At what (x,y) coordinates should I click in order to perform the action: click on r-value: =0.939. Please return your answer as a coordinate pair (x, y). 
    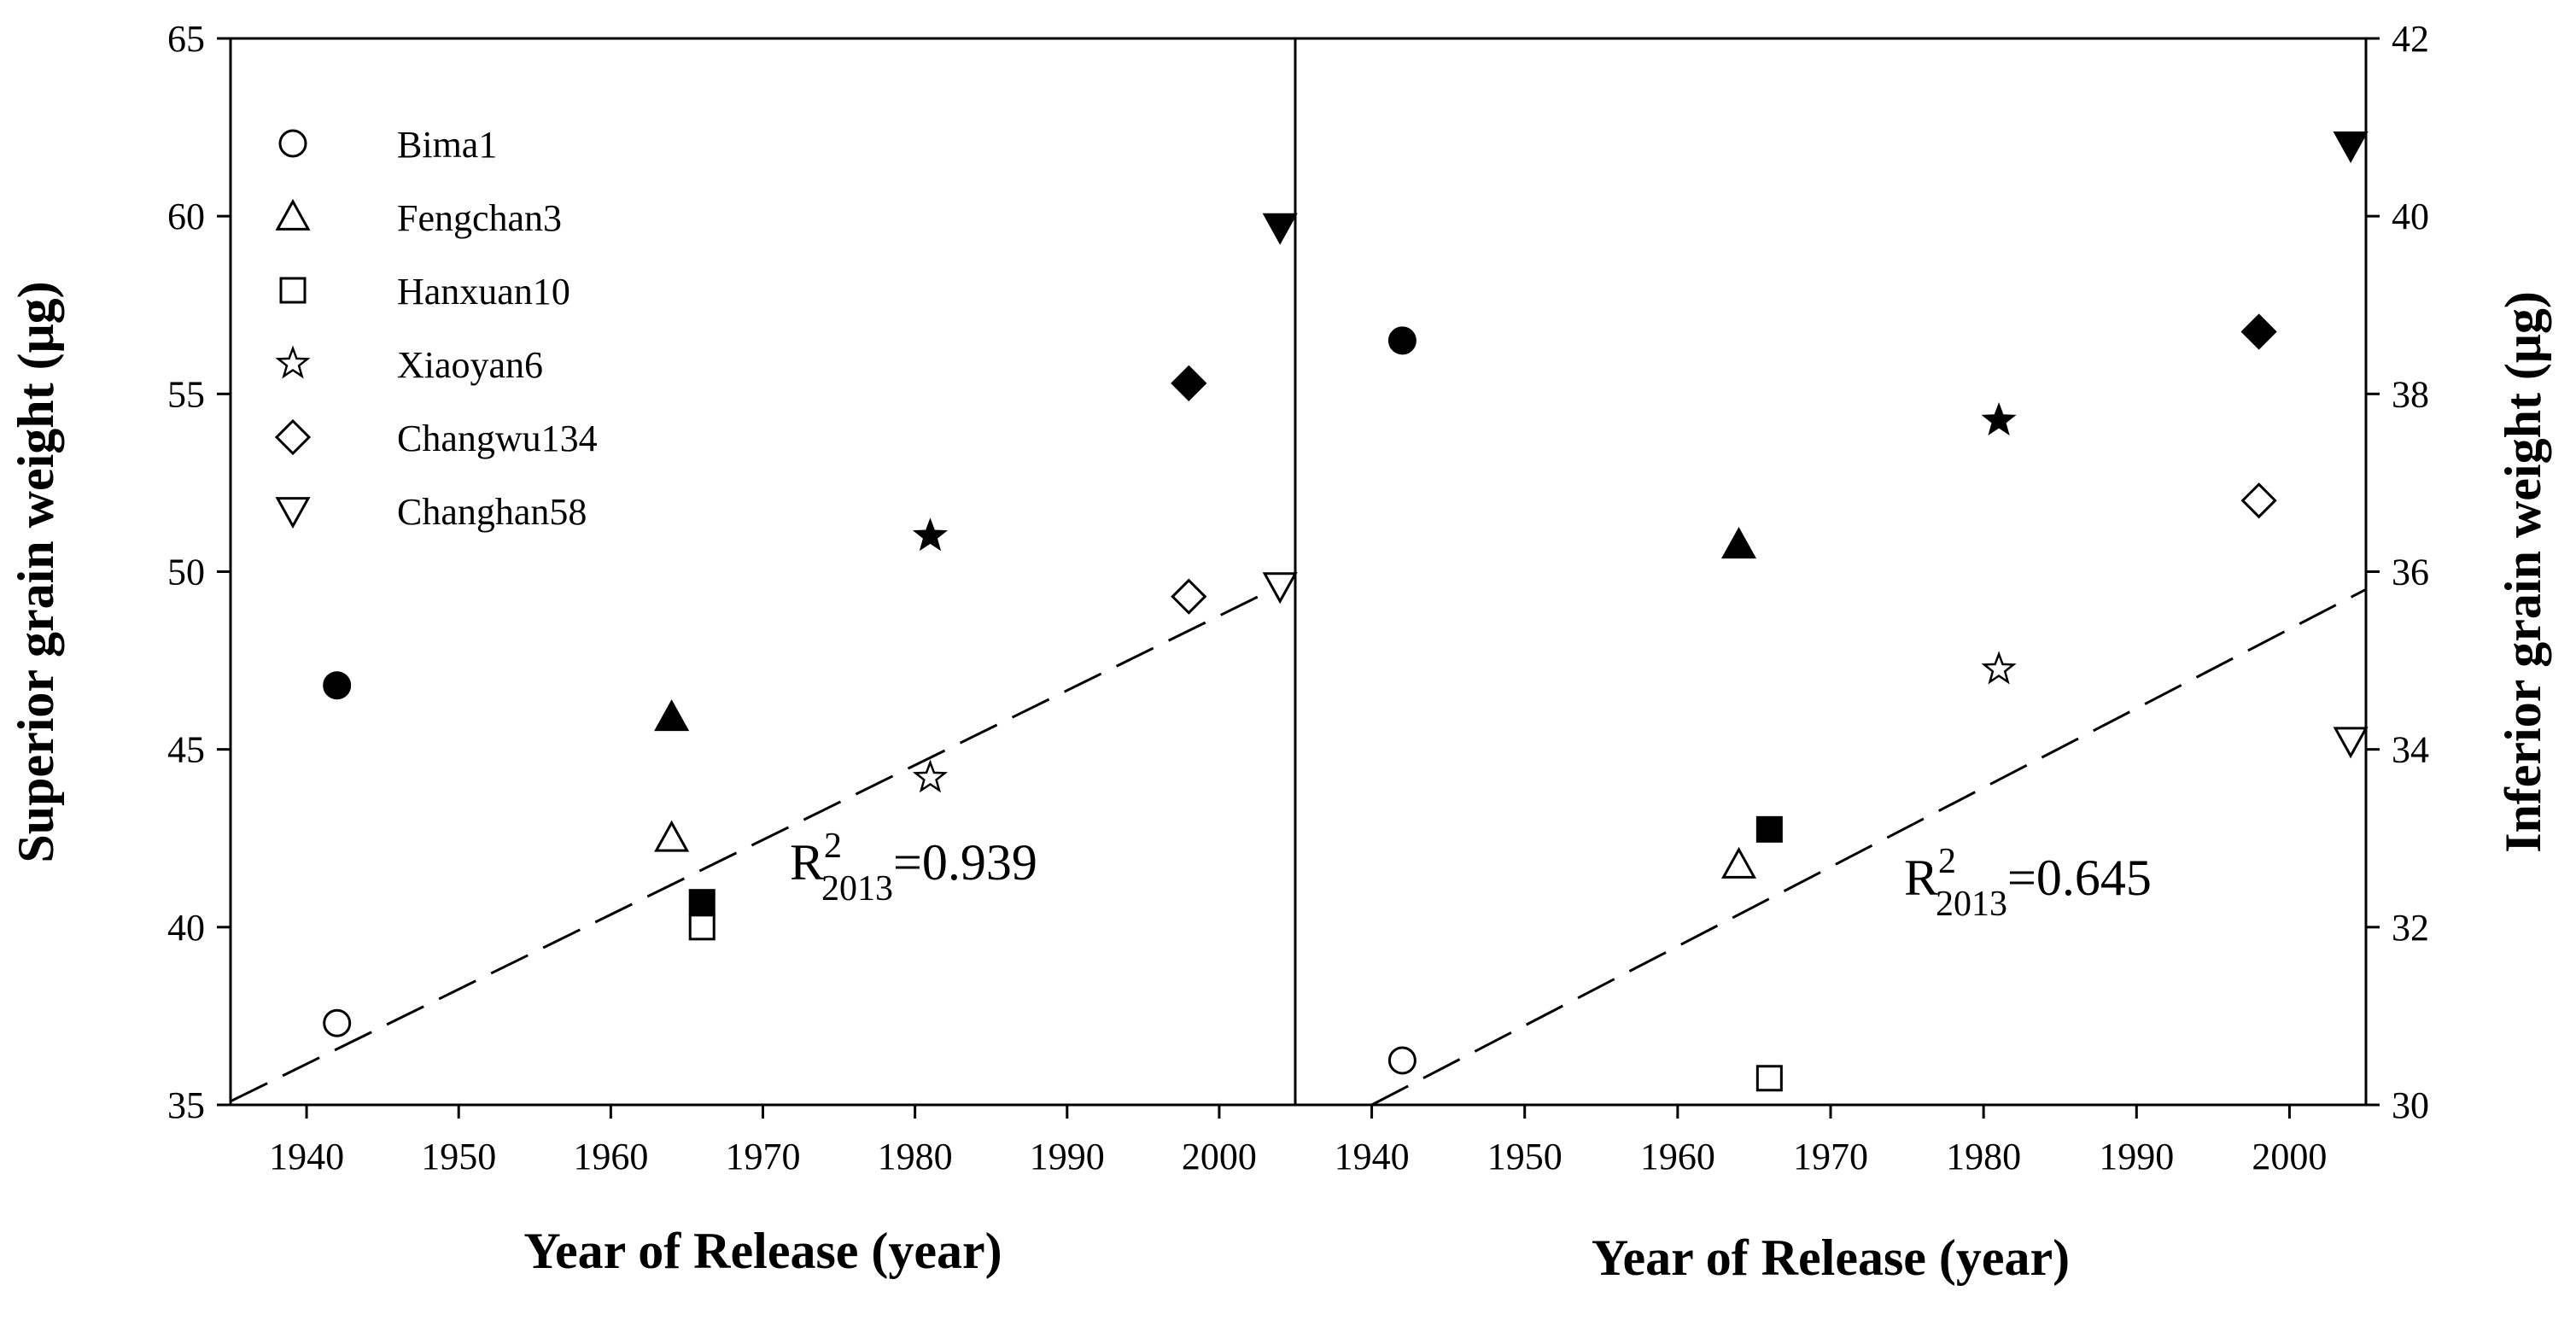
    Looking at the image, I should click on (965, 862).